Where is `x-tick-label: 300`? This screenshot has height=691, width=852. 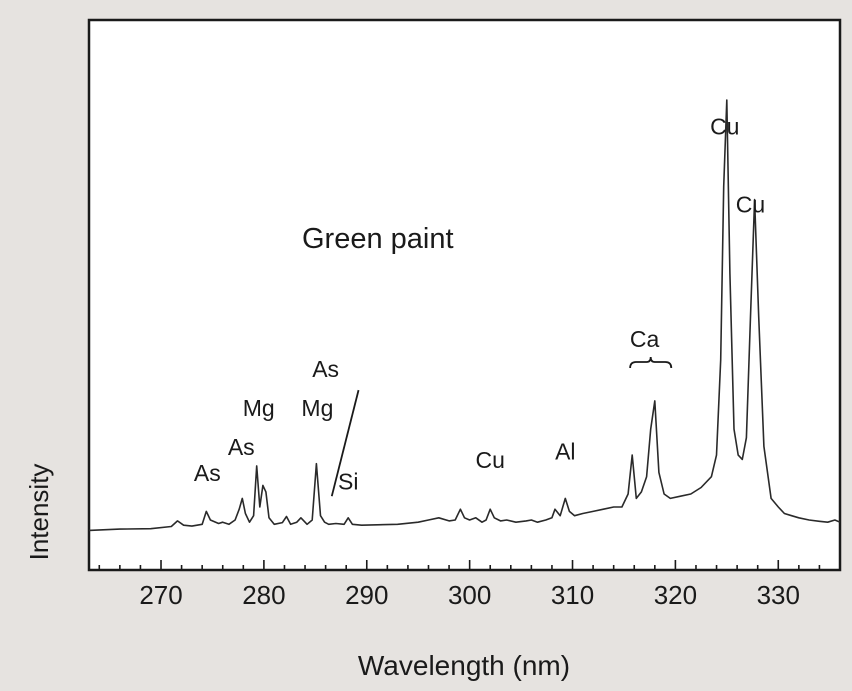 x-tick-label: 300 is located at coordinates (469, 595).